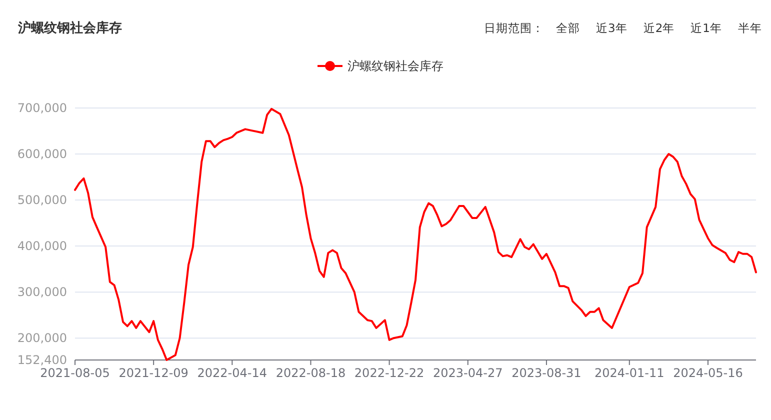  What do you see at coordinates (708, 373) in the screenshot?
I see `x-tick-label: 2024-05-16` at bounding box center [708, 373].